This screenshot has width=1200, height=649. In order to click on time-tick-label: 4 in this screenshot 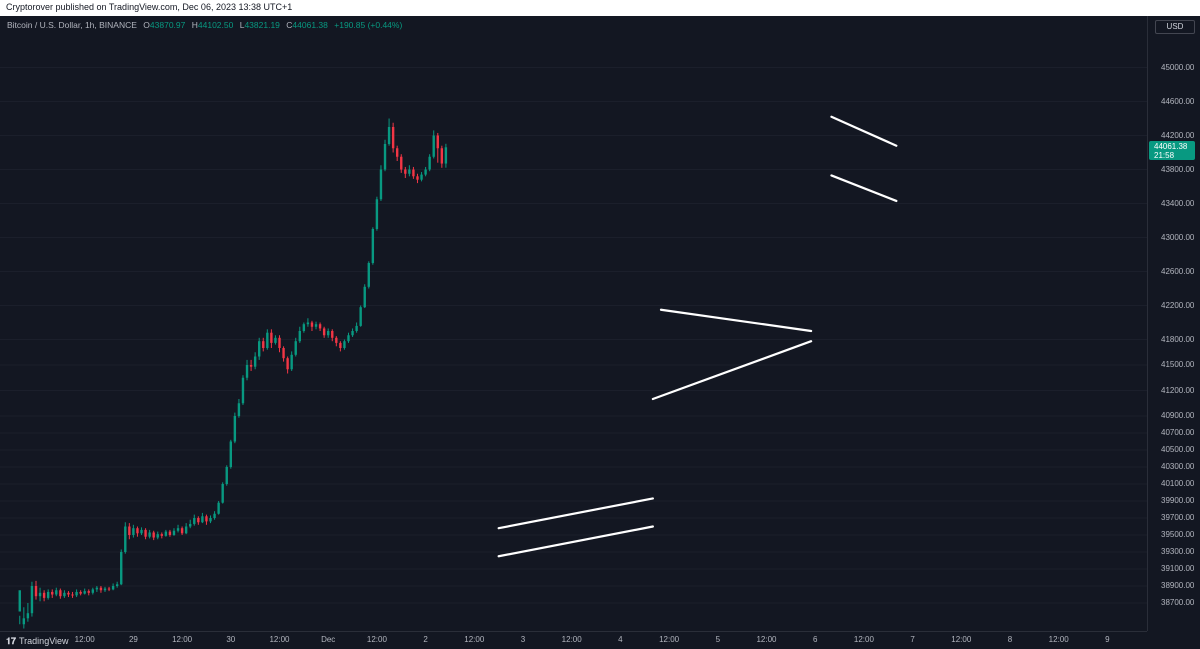, I will do `click(620, 639)`.